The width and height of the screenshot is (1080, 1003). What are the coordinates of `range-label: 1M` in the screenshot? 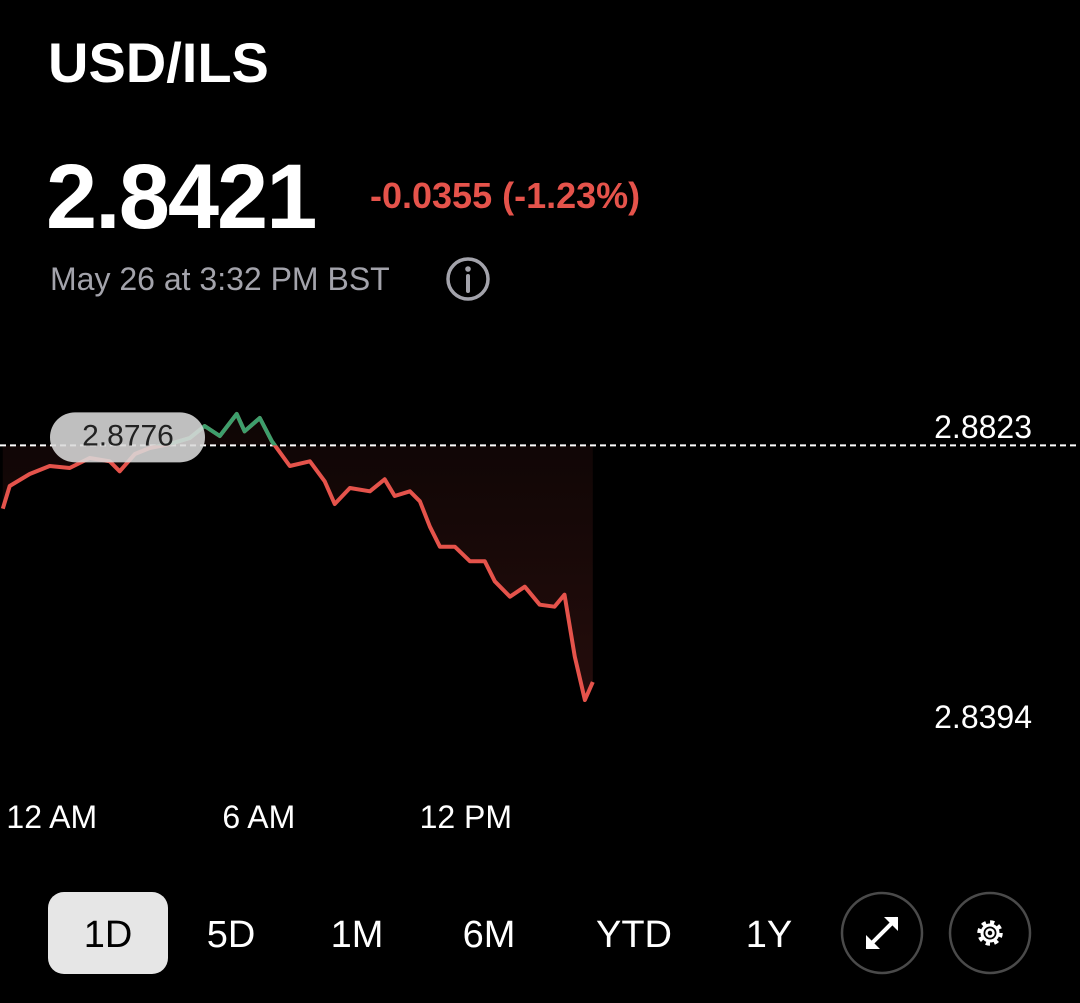 It's located at (357, 935).